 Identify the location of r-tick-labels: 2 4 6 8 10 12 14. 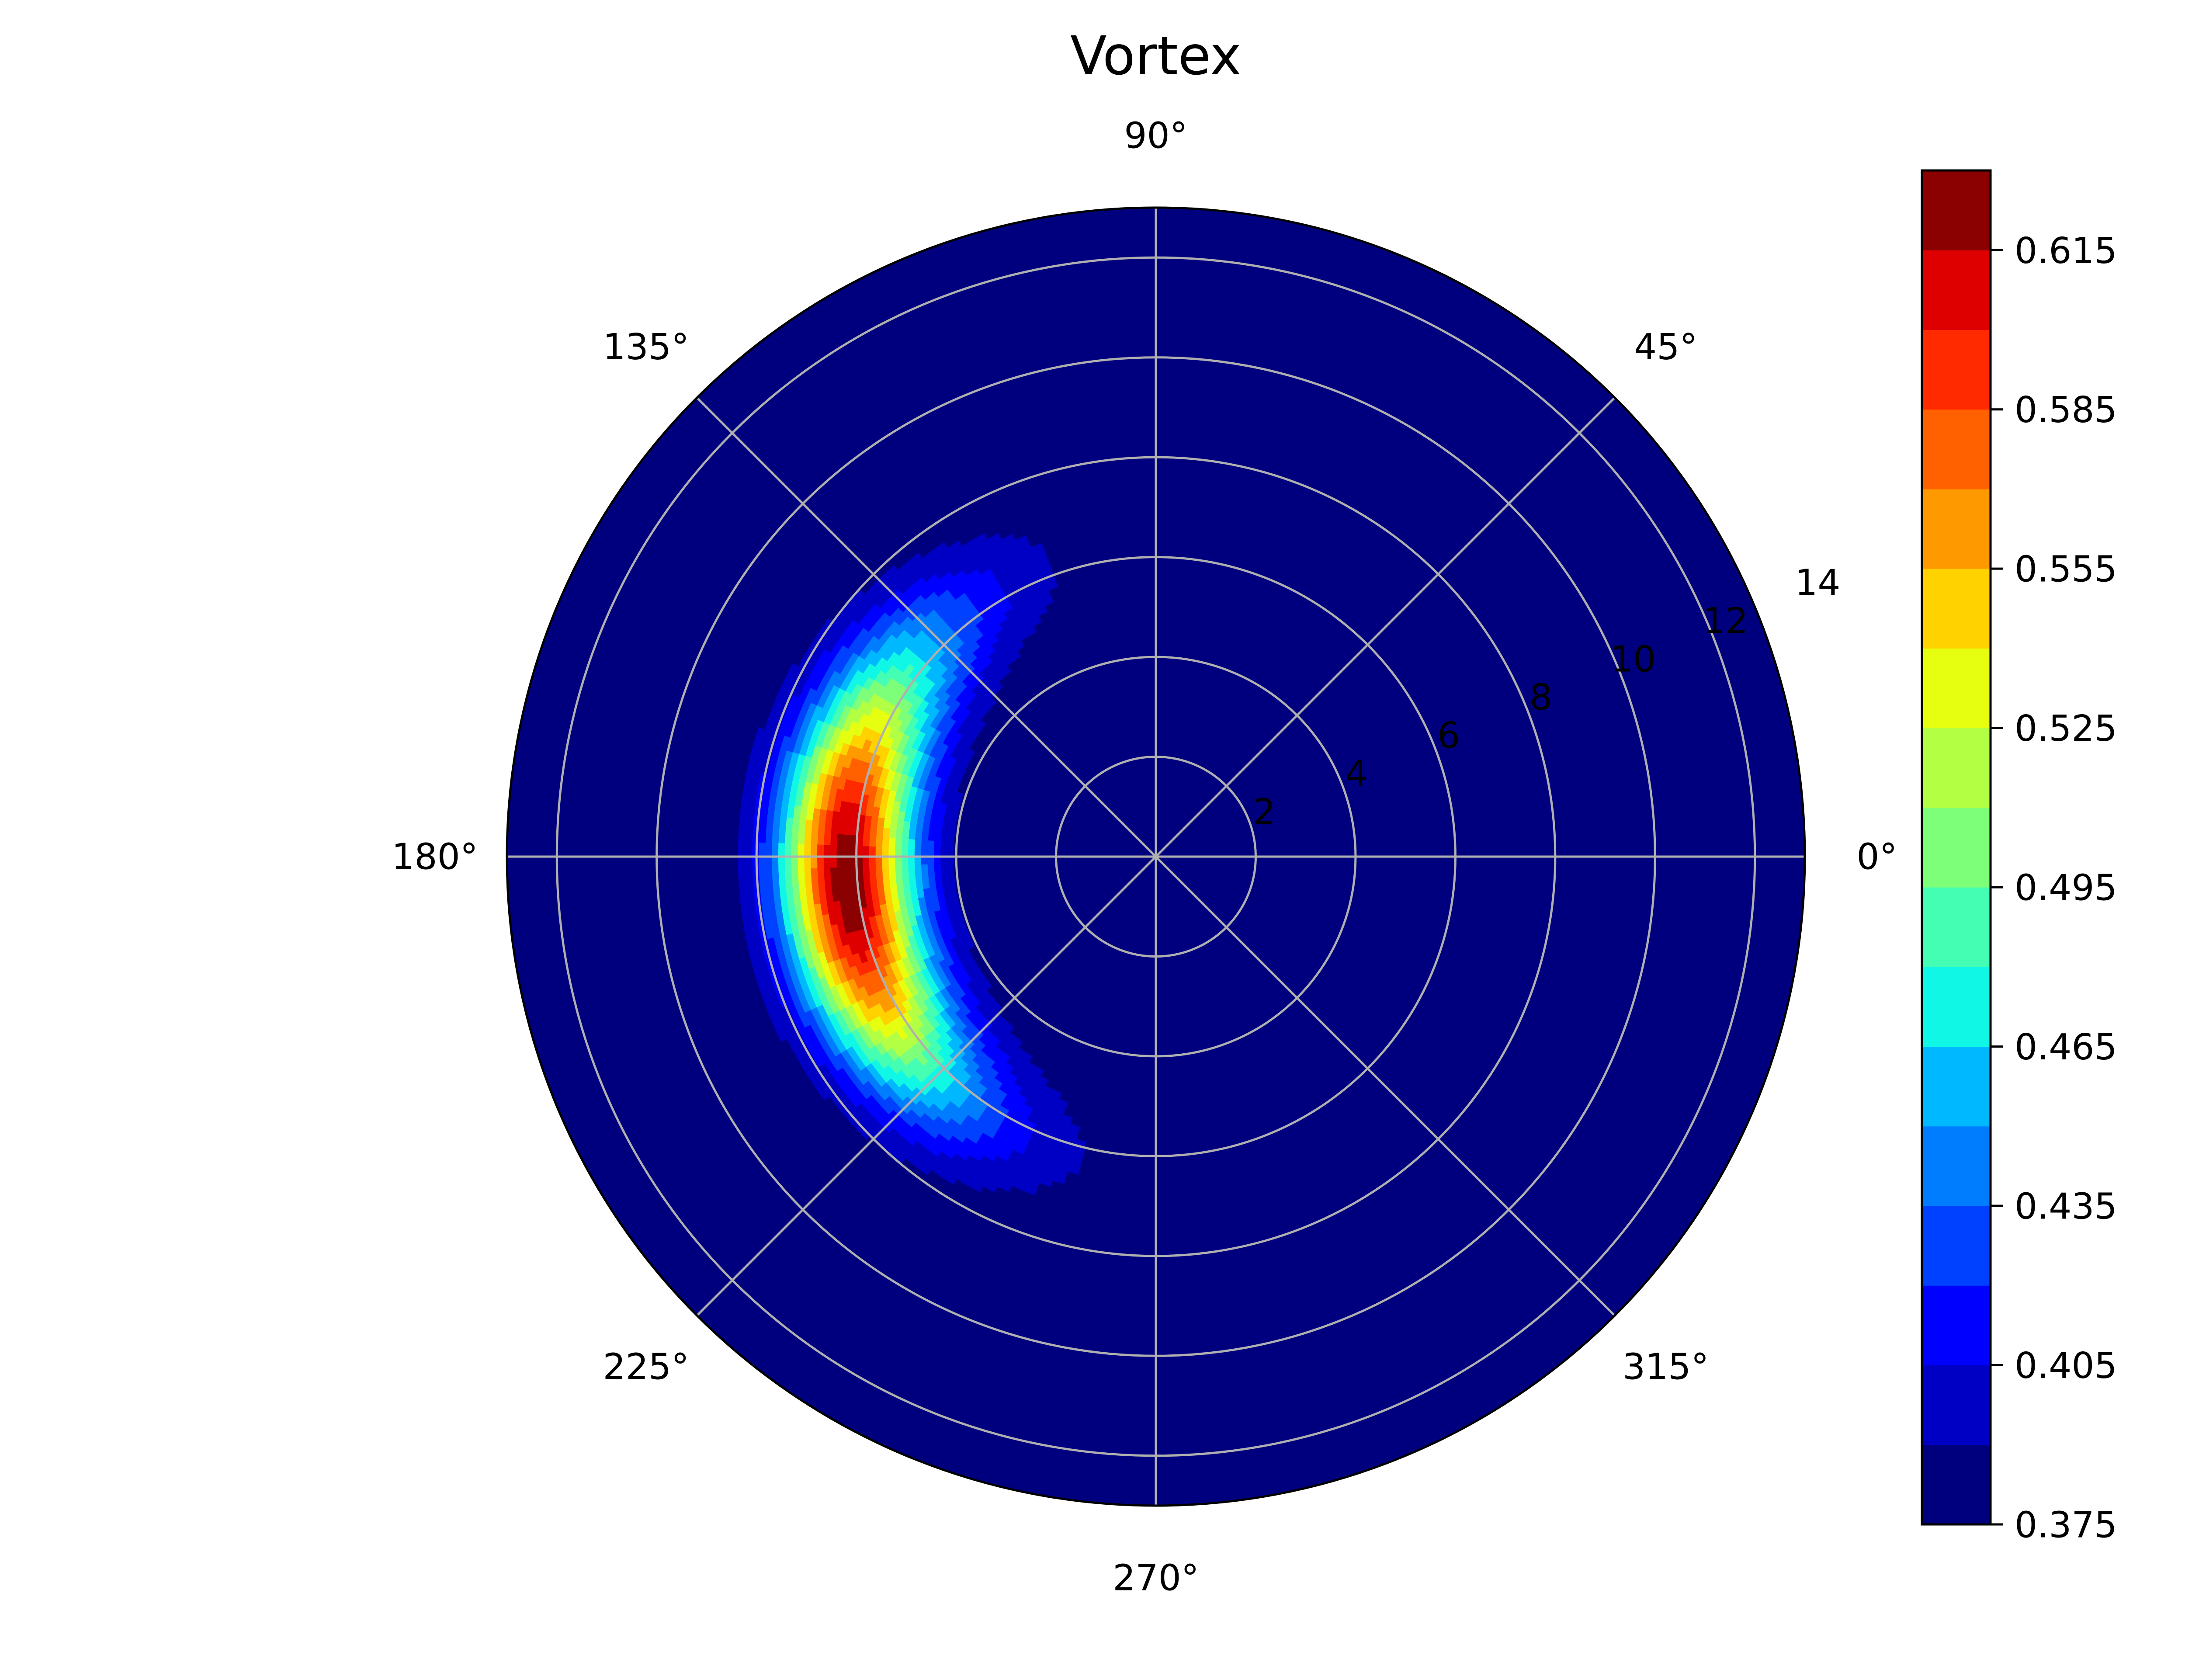
(1547, 697).